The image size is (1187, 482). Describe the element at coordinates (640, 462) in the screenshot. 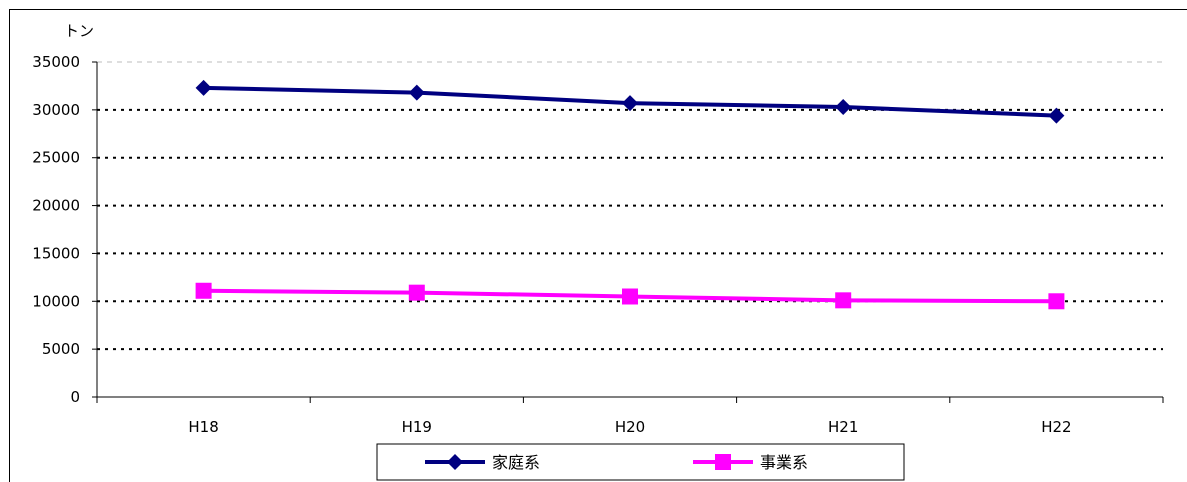

I see `legend: 家庭系 事業系` at that location.